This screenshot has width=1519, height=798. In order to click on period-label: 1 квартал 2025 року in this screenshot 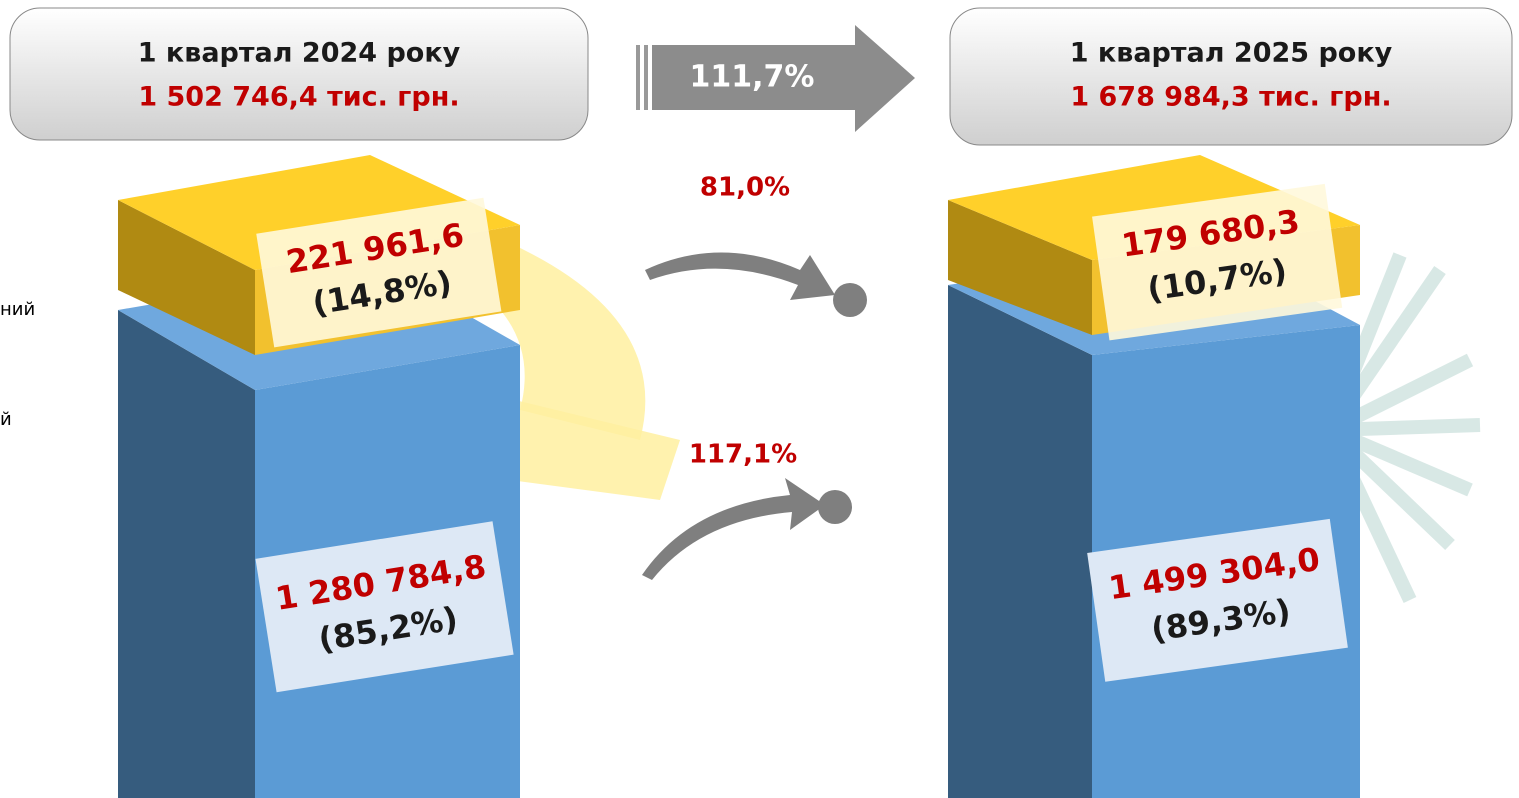, I will do `click(1231, 53)`.